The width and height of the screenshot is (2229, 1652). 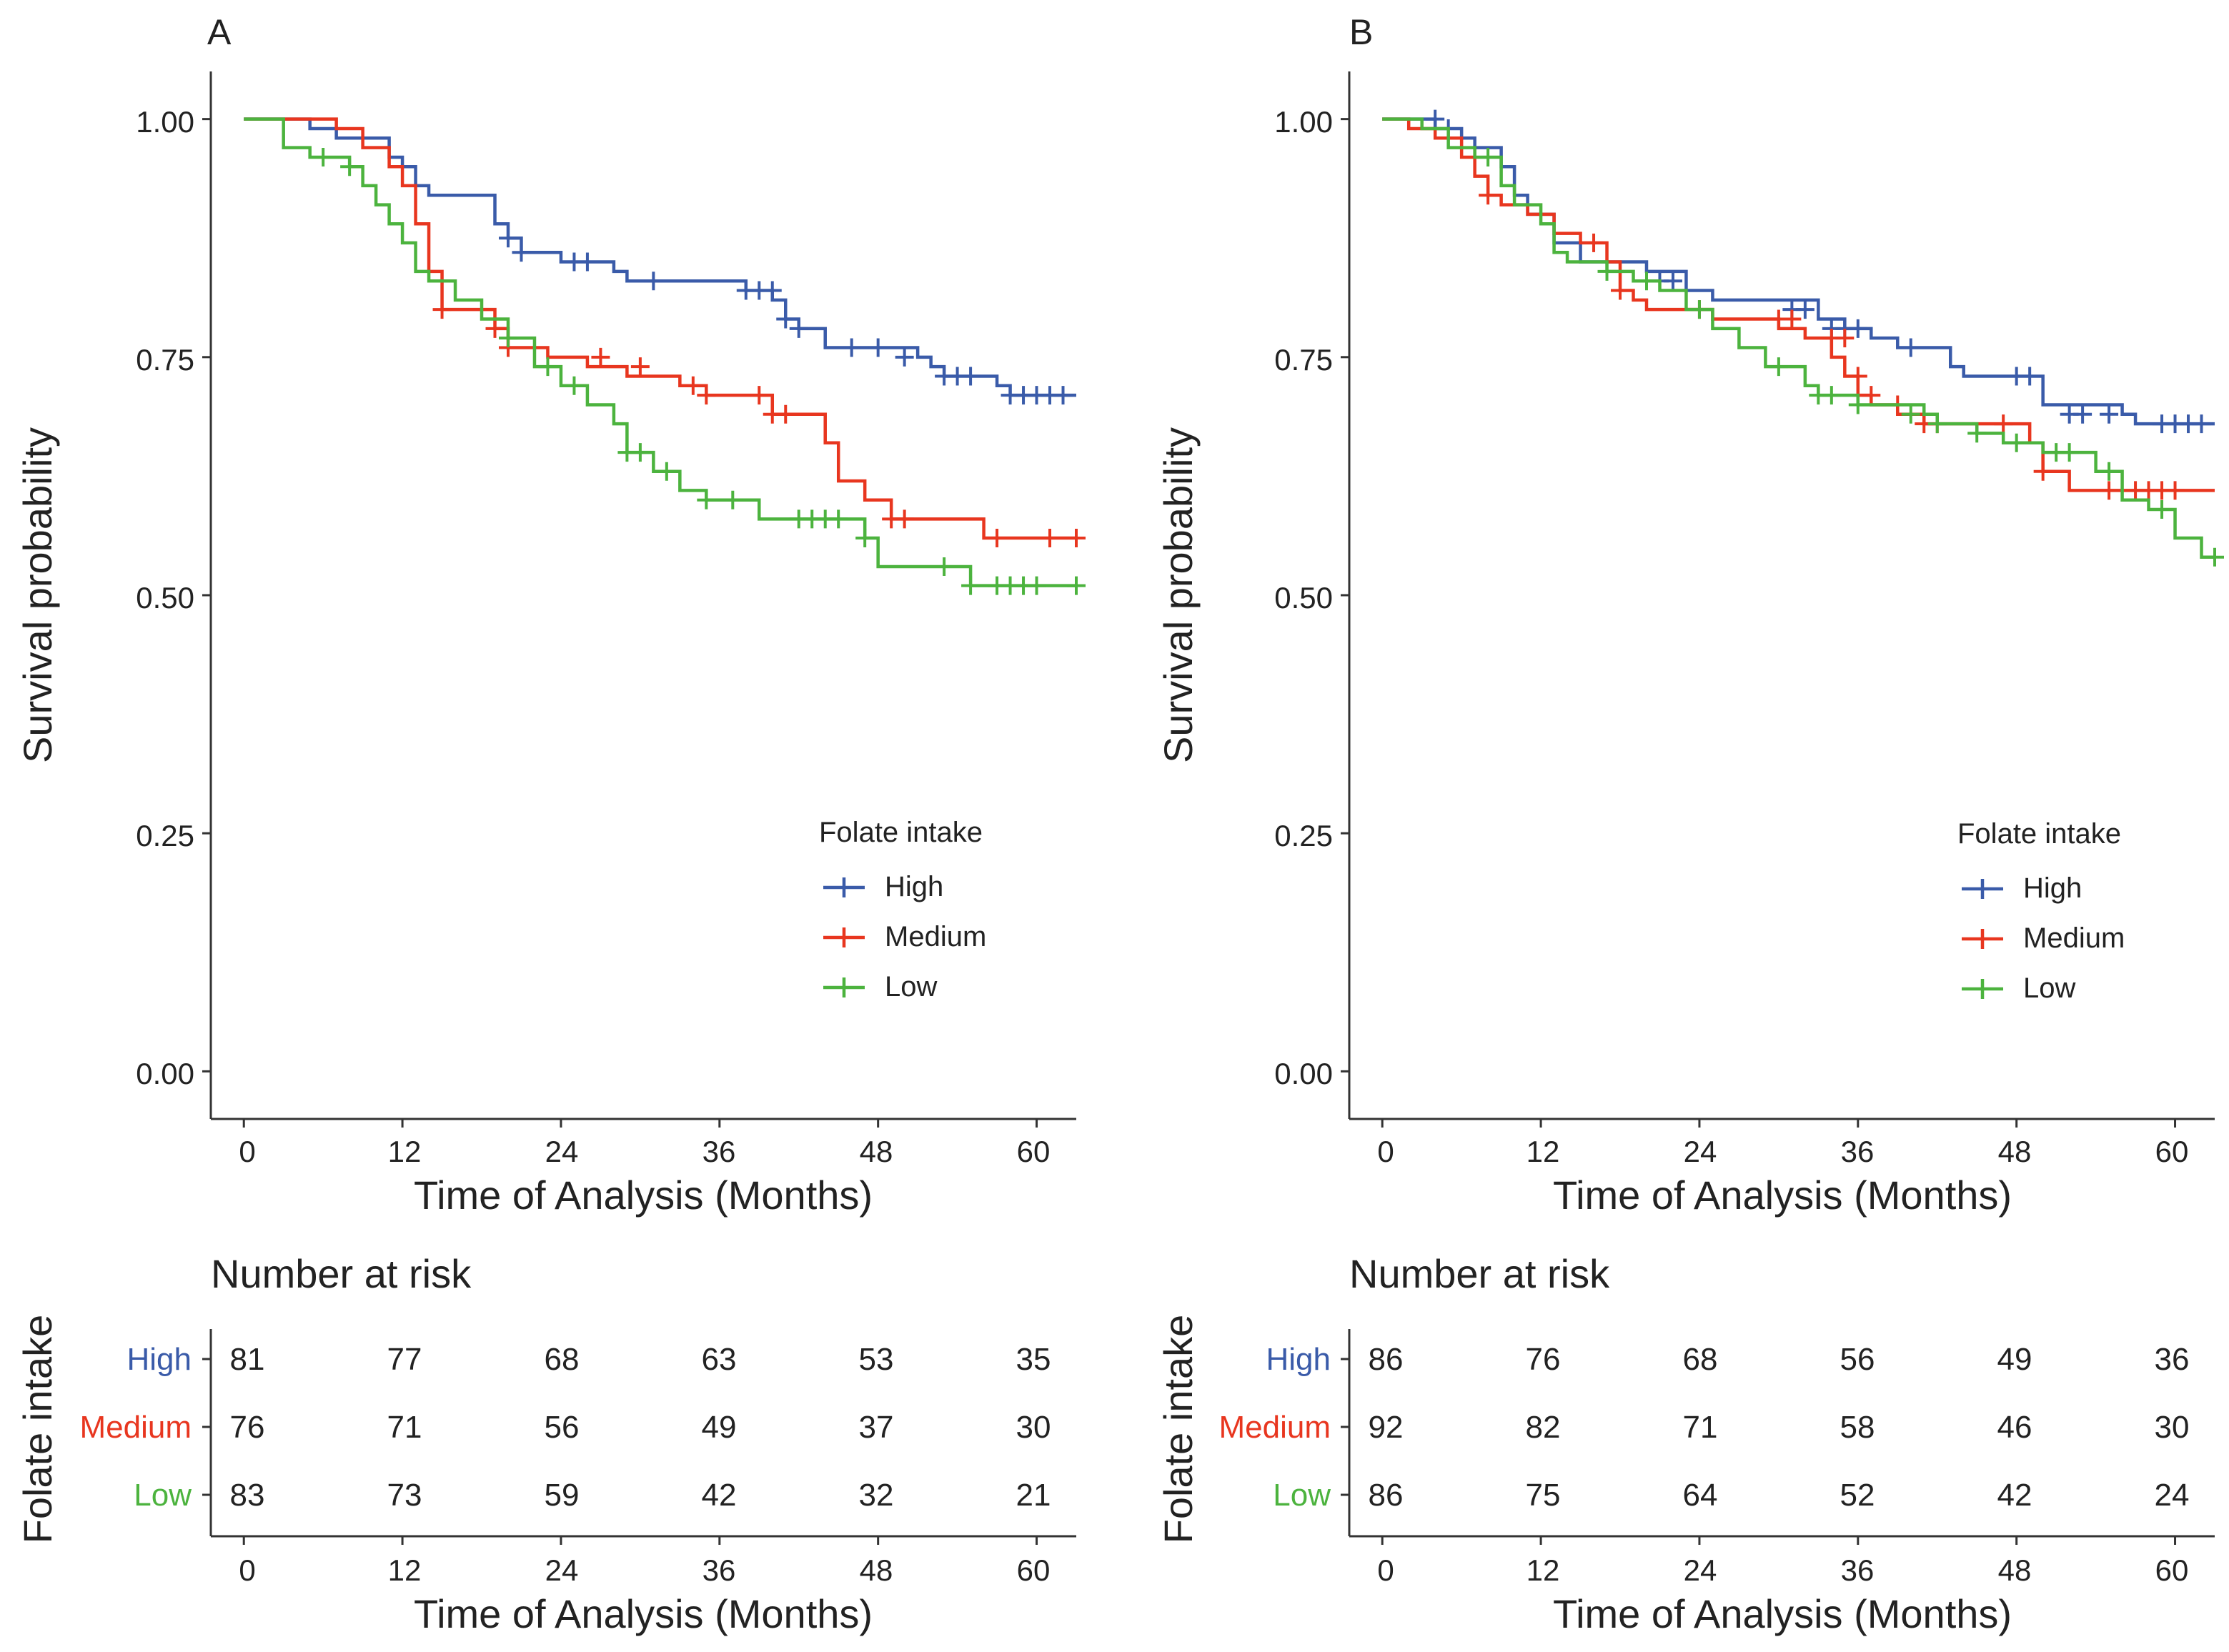 What do you see at coordinates (901, 832) in the screenshot?
I see `panel-a-legend-title: Folate intake` at bounding box center [901, 832].